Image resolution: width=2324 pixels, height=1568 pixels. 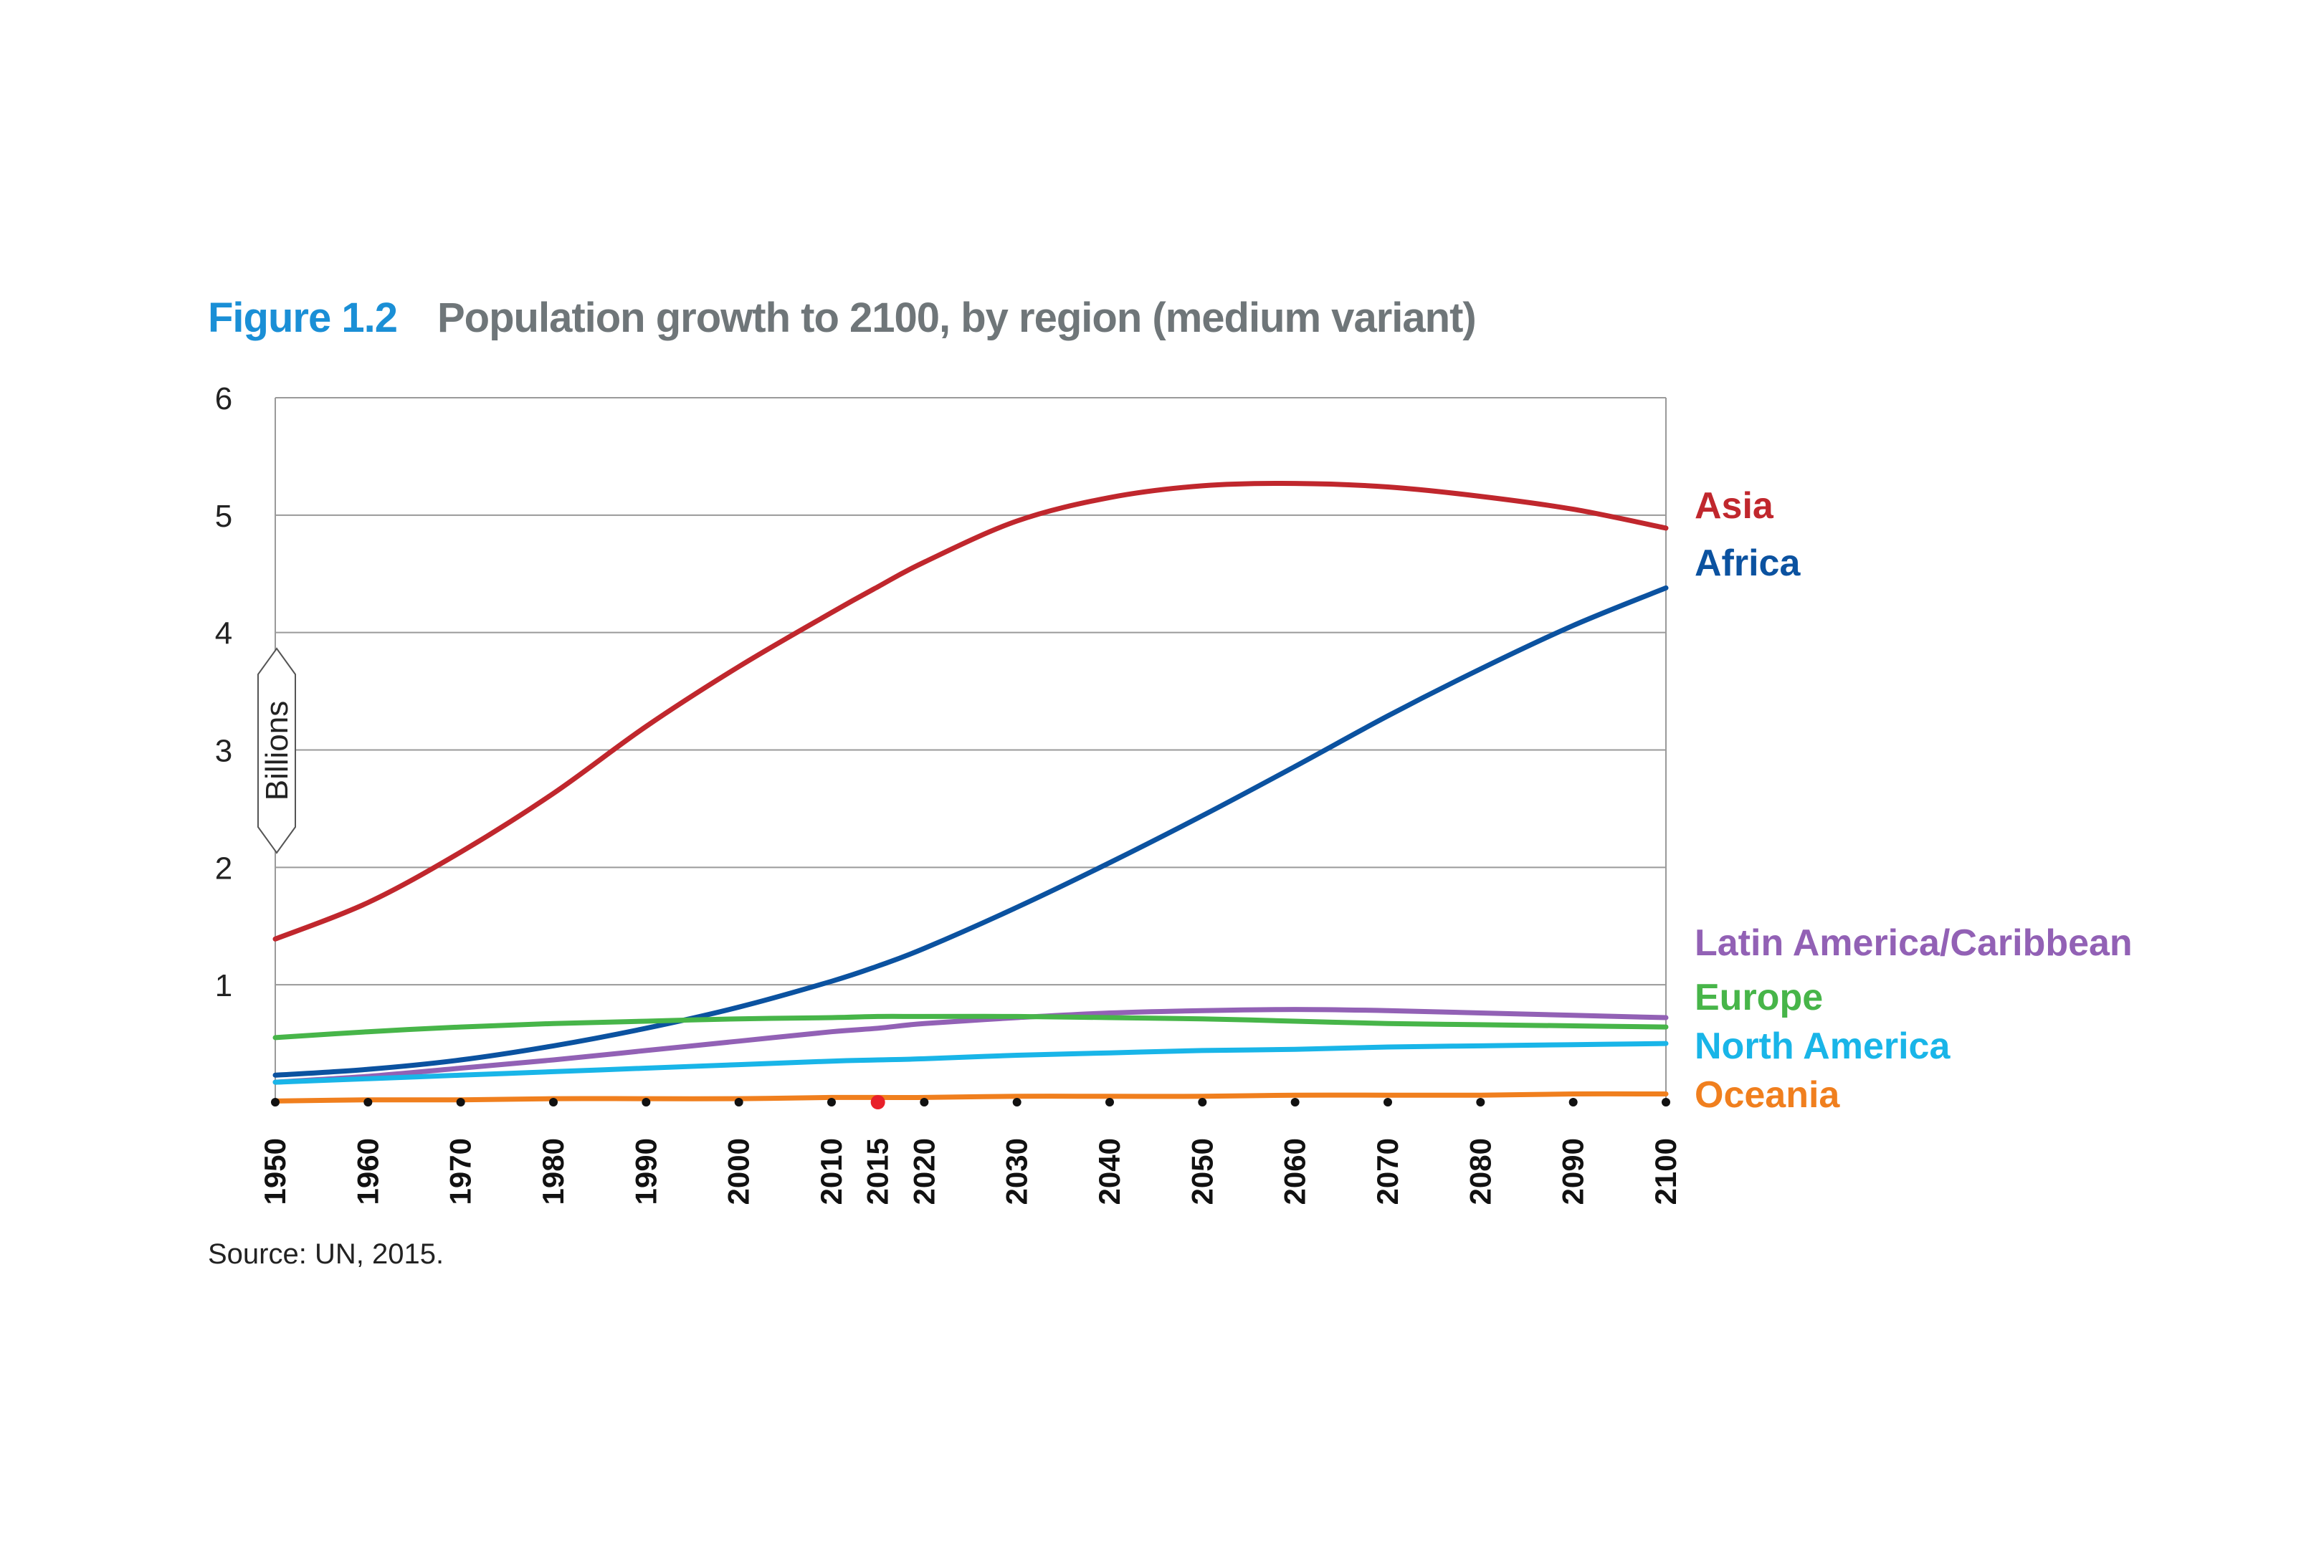 I want to click on y-axis-label-arrow, so click(x=276, y=751).